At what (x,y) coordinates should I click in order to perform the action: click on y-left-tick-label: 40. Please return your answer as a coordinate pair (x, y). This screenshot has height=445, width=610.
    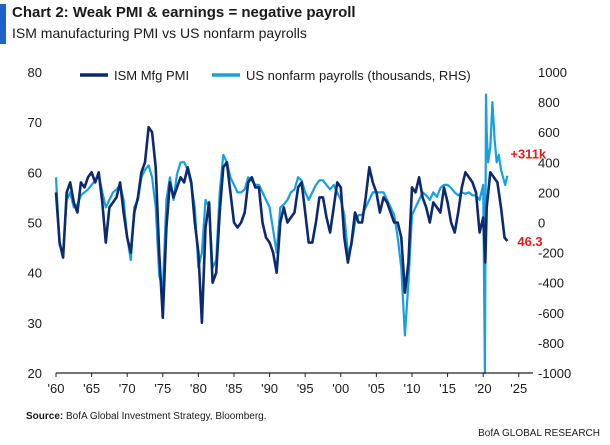
    Looking at the image, I should click on (35, 273).